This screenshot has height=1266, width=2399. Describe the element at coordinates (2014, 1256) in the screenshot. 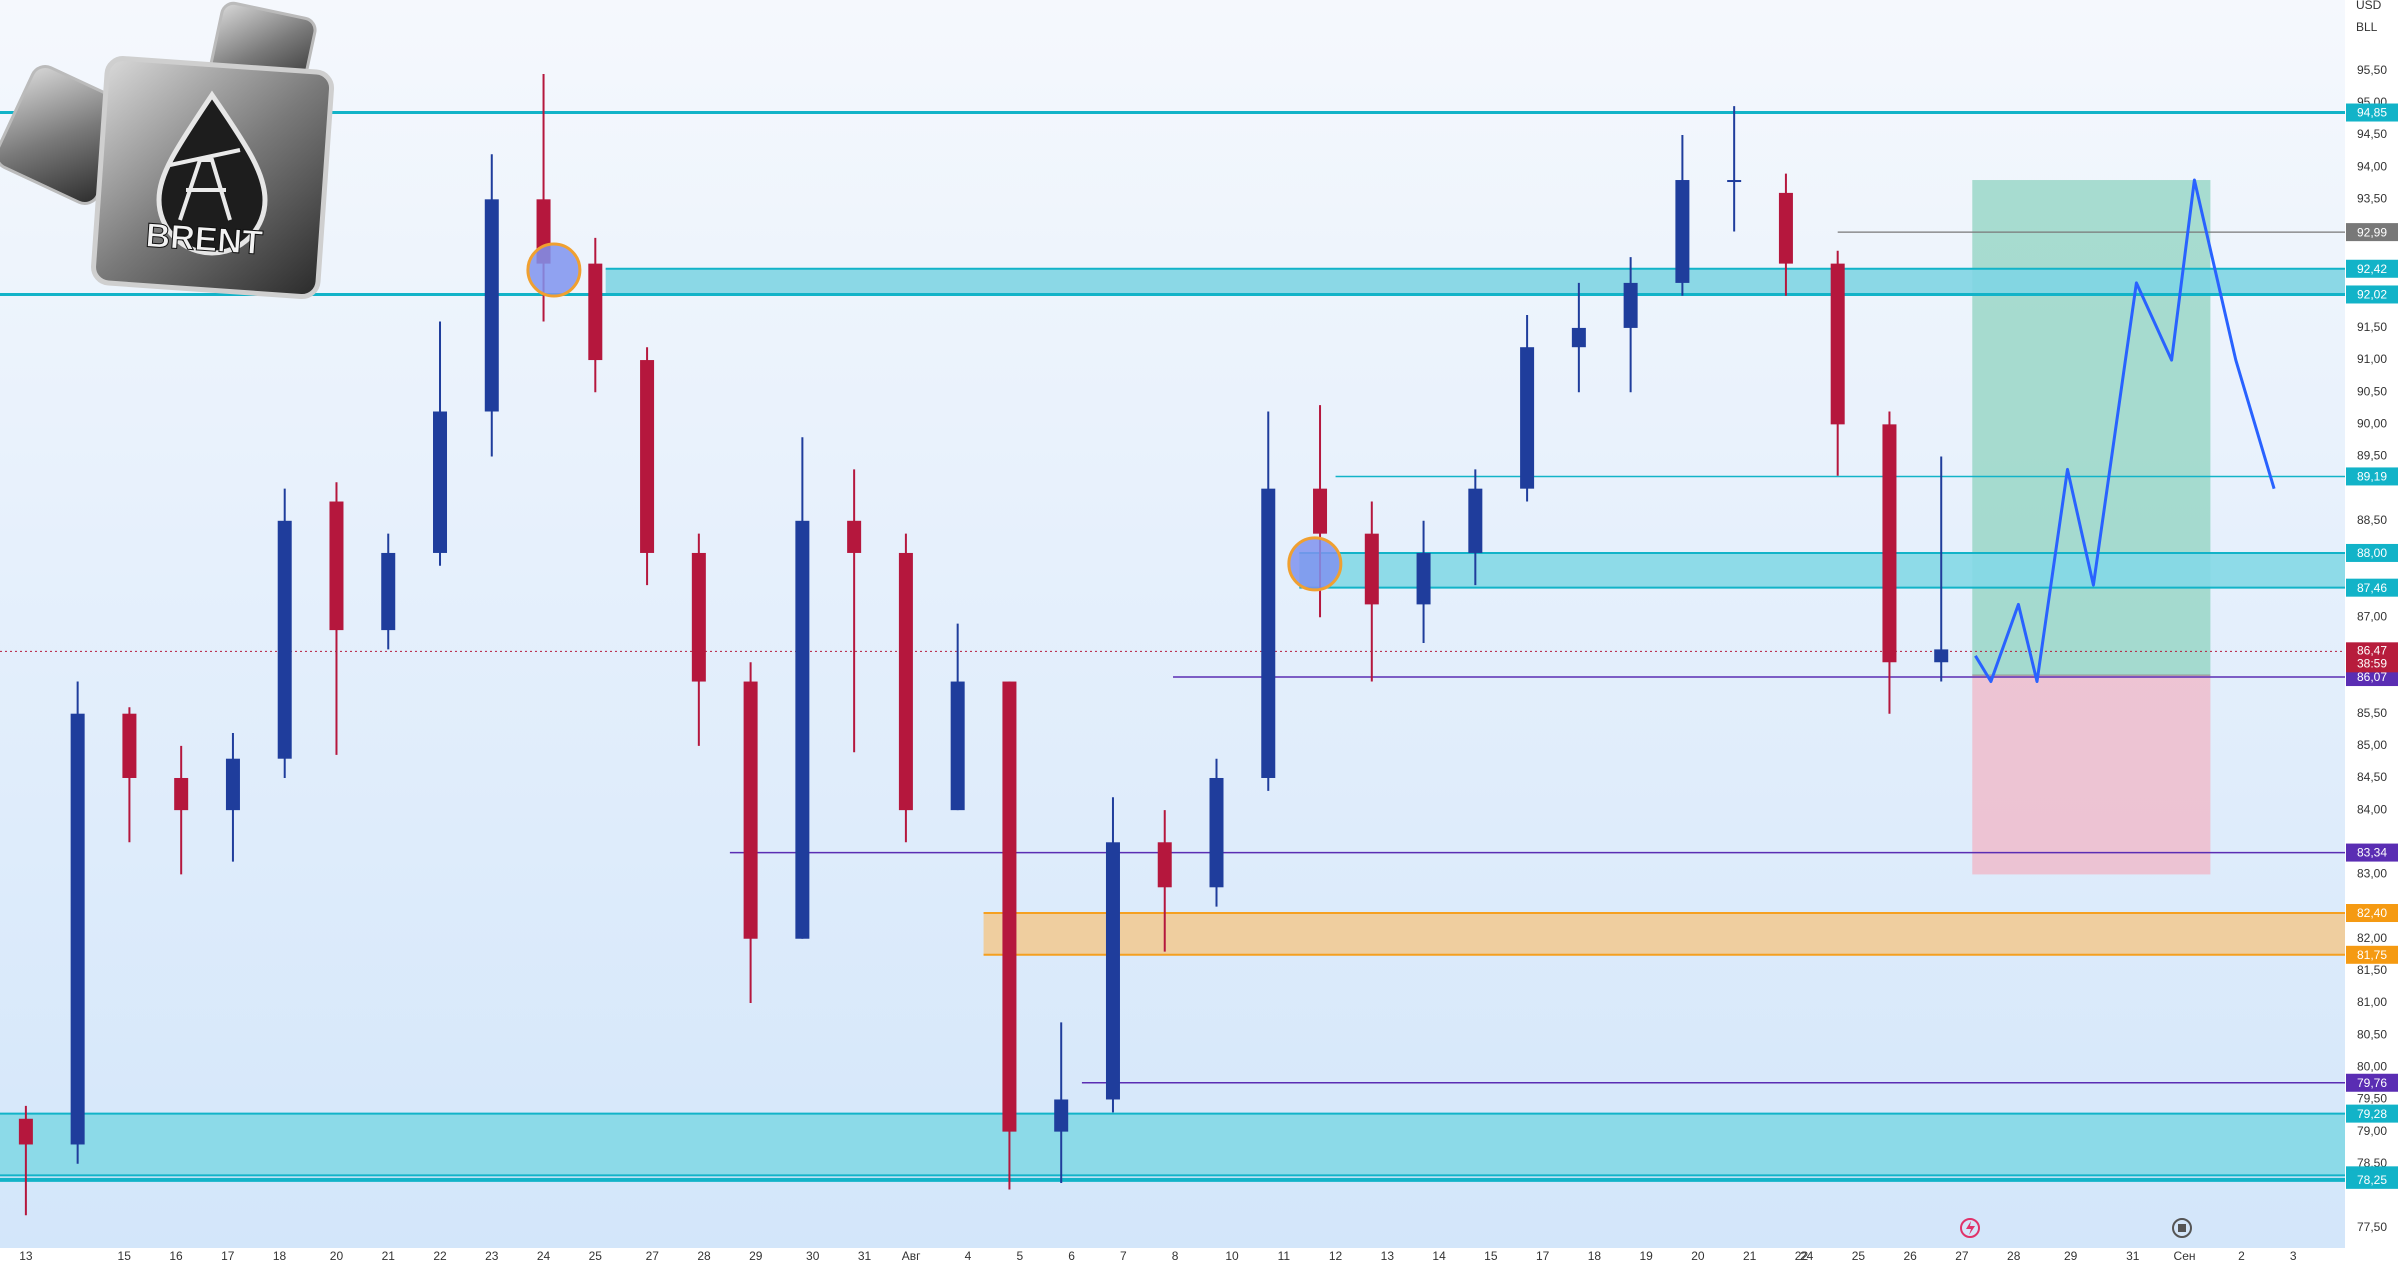

I see `x-tick-label: 28` at that location.